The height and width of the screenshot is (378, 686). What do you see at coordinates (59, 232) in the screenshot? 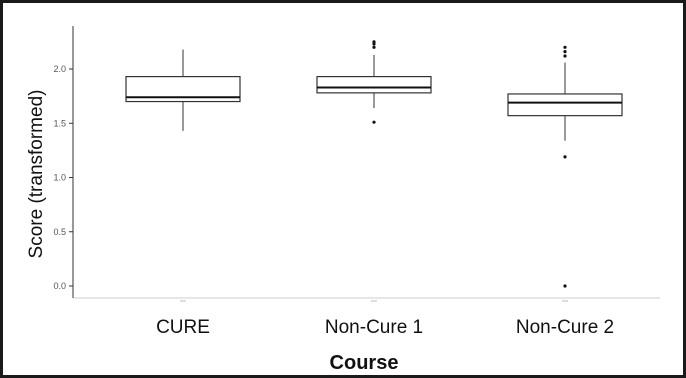
I see `y-tick-label: 0.5` at bounding box center [59, 232].